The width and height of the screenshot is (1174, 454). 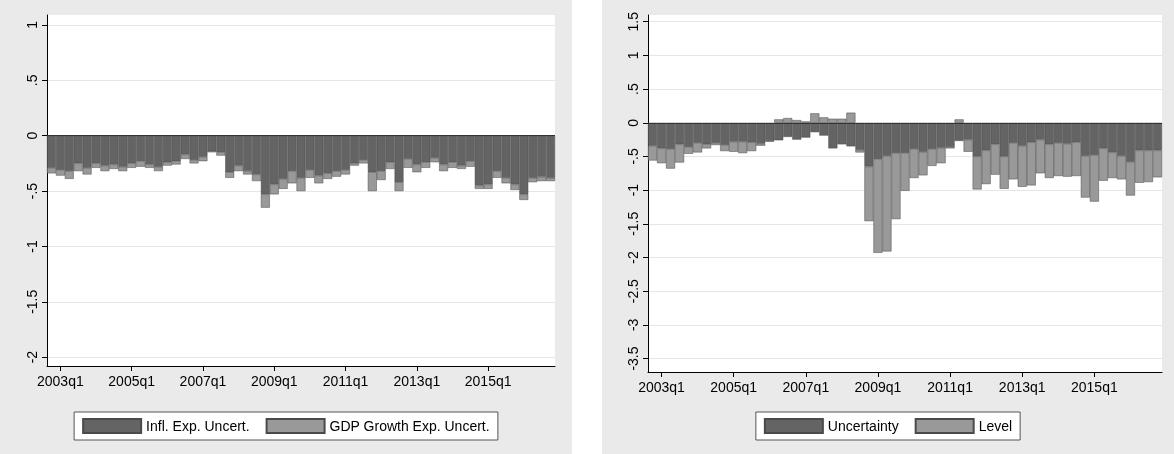 I want to click on legend-label: Uncertainty, so click(x=863, y=426).